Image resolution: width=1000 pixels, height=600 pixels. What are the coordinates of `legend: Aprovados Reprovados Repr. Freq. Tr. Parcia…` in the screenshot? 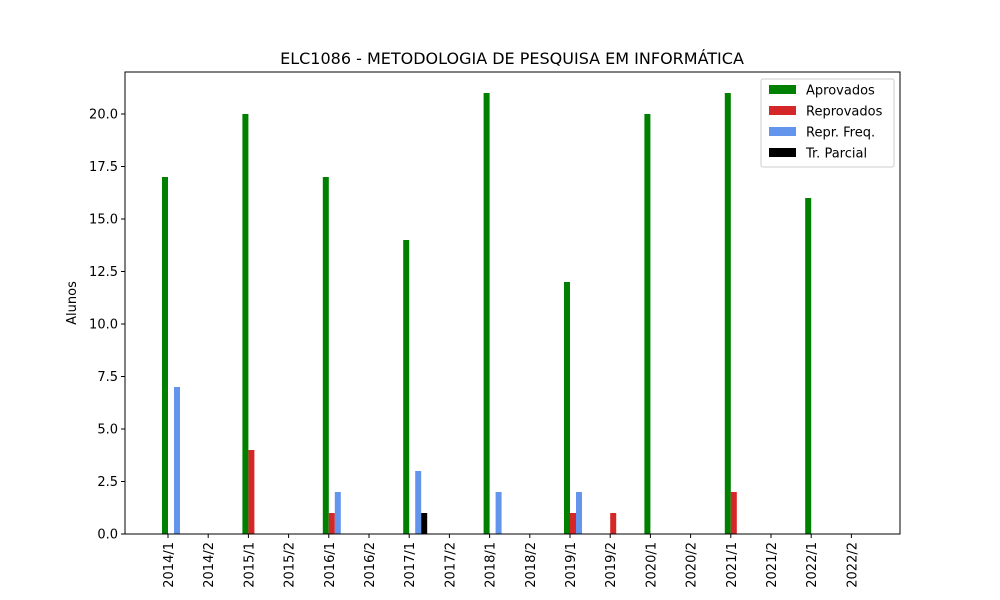 It's located at (827, 123).